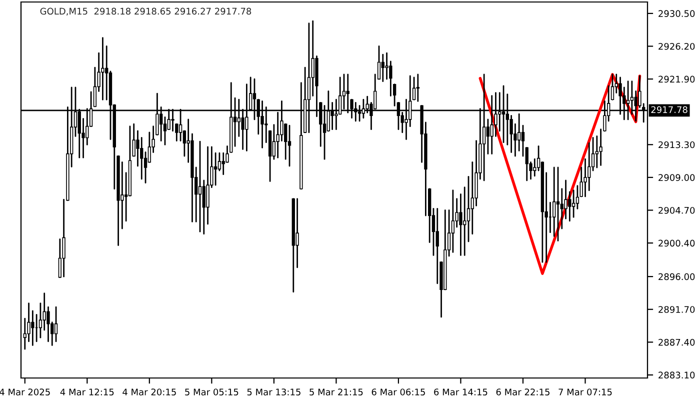  What do you see at coordinates (676, 46) in the screenshot?
I see `y-tick-label: 2926.20` at bounding box center [676, 46].